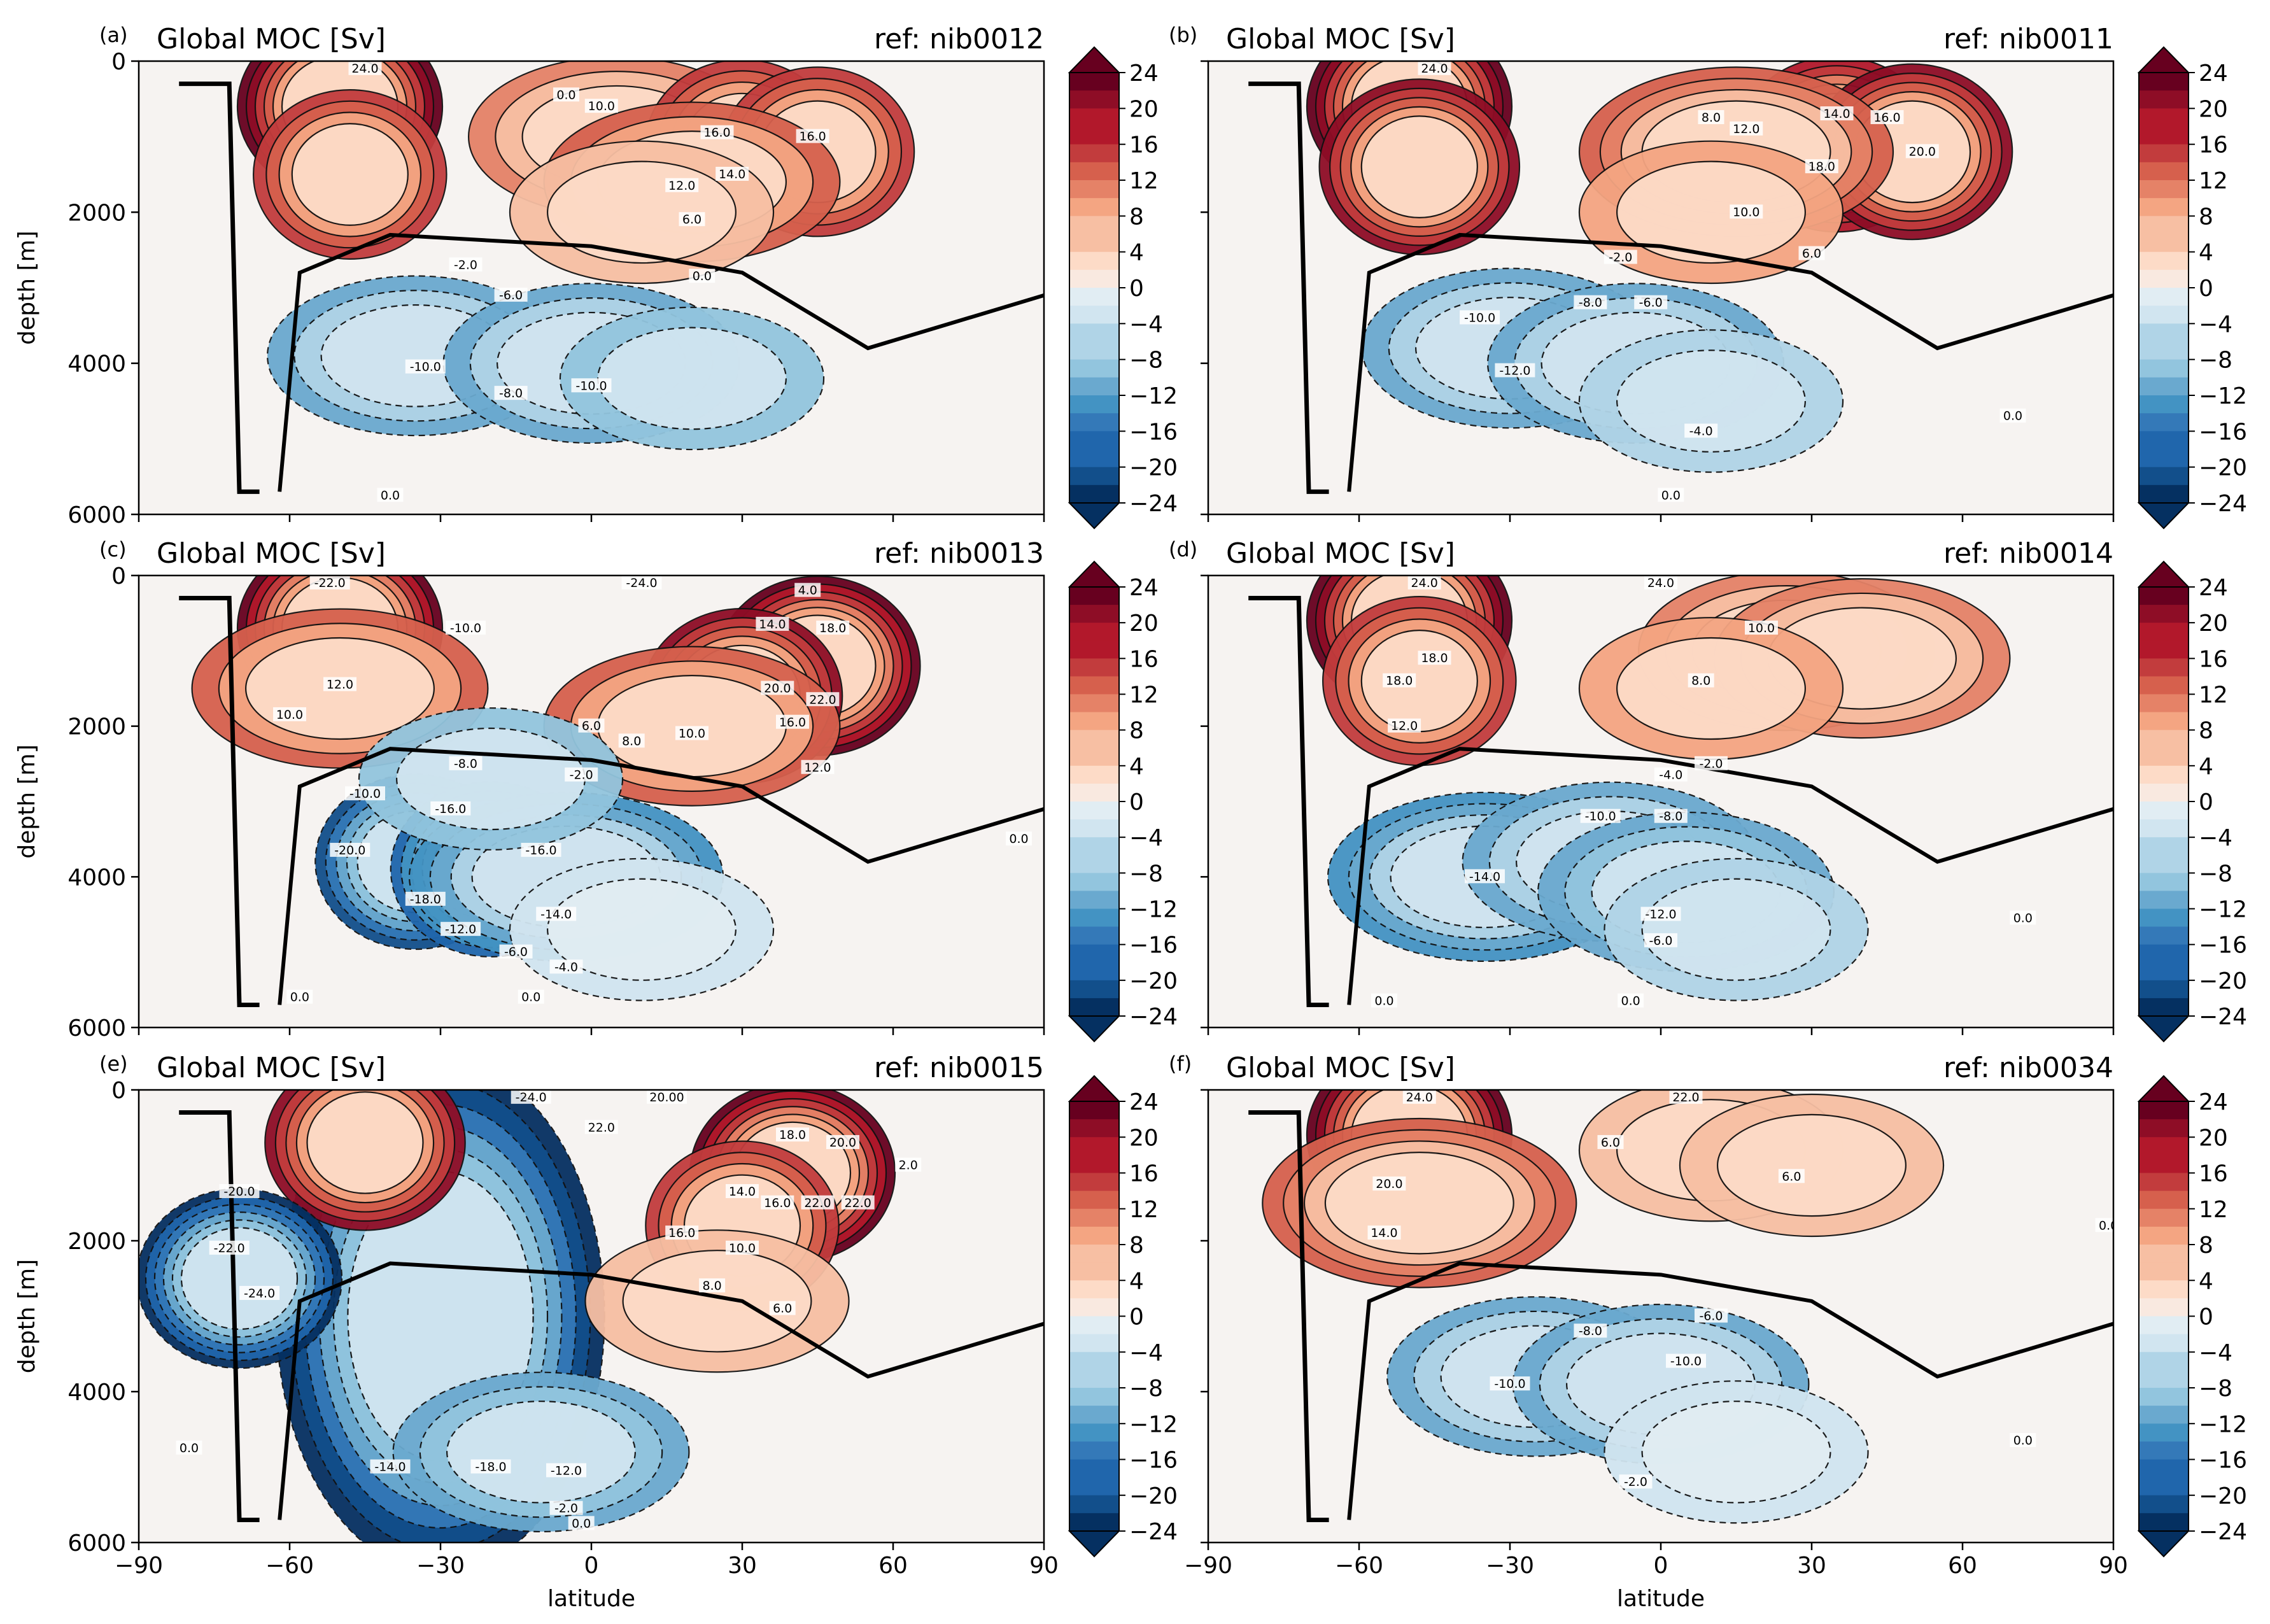 Image resolution: width=2270 pixels, height=1624 pixels. What do you see at coordinates (2028, 553) in the screenshot?
I see `panel-ref: ref: nib0014` at bounding box center [2028, 553].